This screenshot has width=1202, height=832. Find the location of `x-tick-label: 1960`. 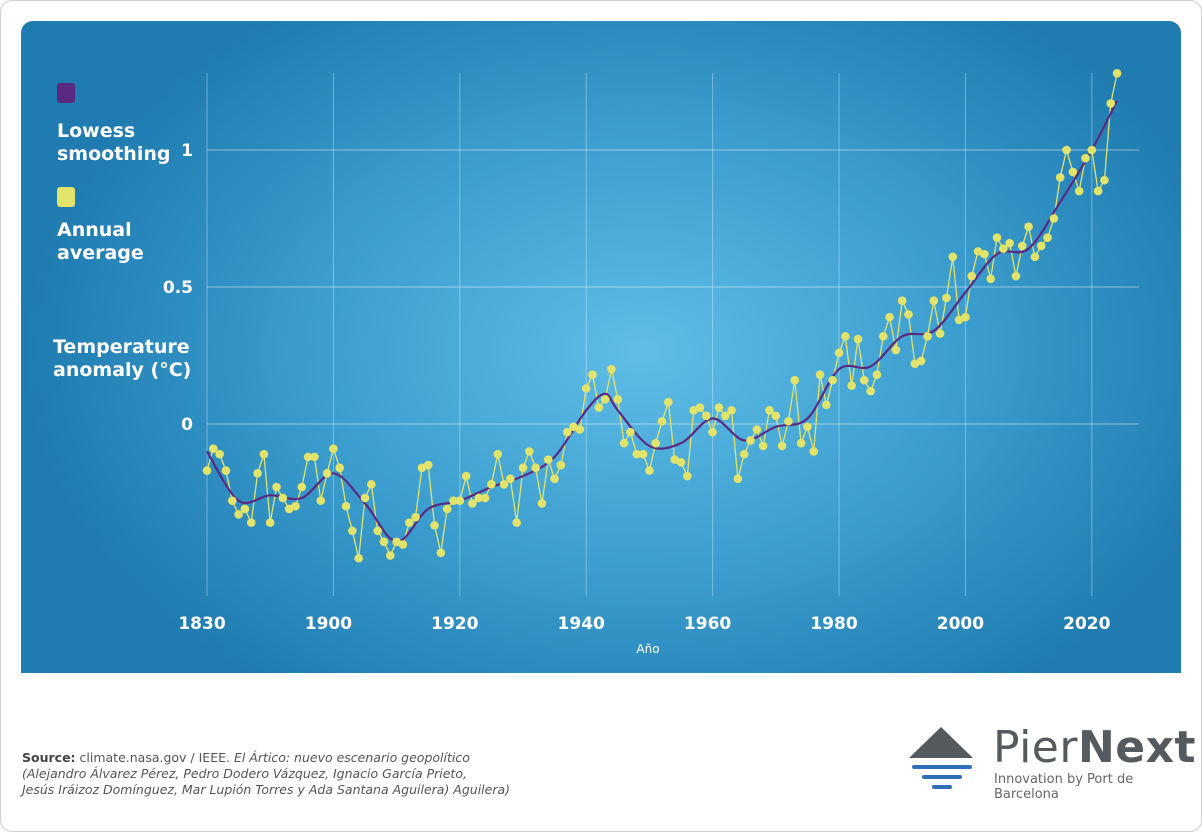

x-tick-label: 1960 is located at coordinates (707, 624).